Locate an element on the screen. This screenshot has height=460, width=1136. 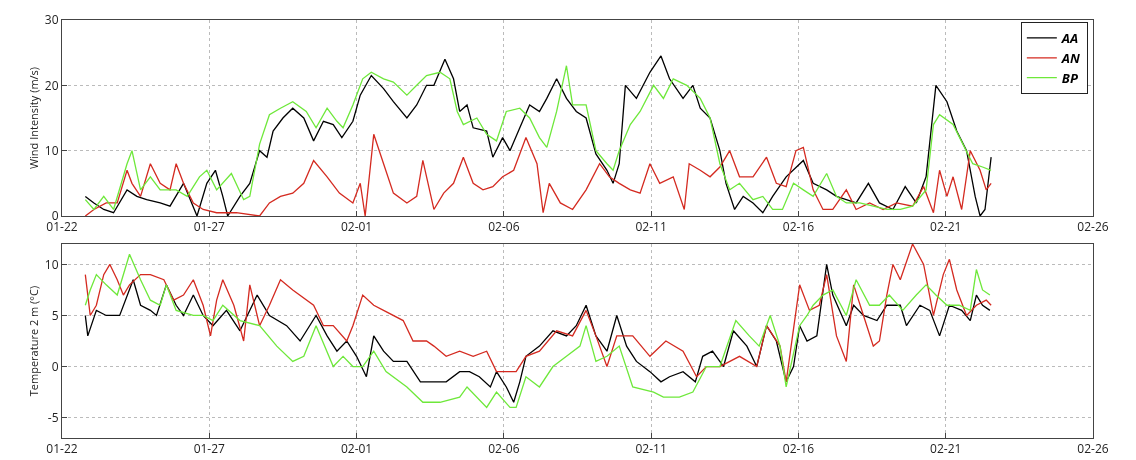
y-tick-label: 30 is located at coordinates (51, 20).